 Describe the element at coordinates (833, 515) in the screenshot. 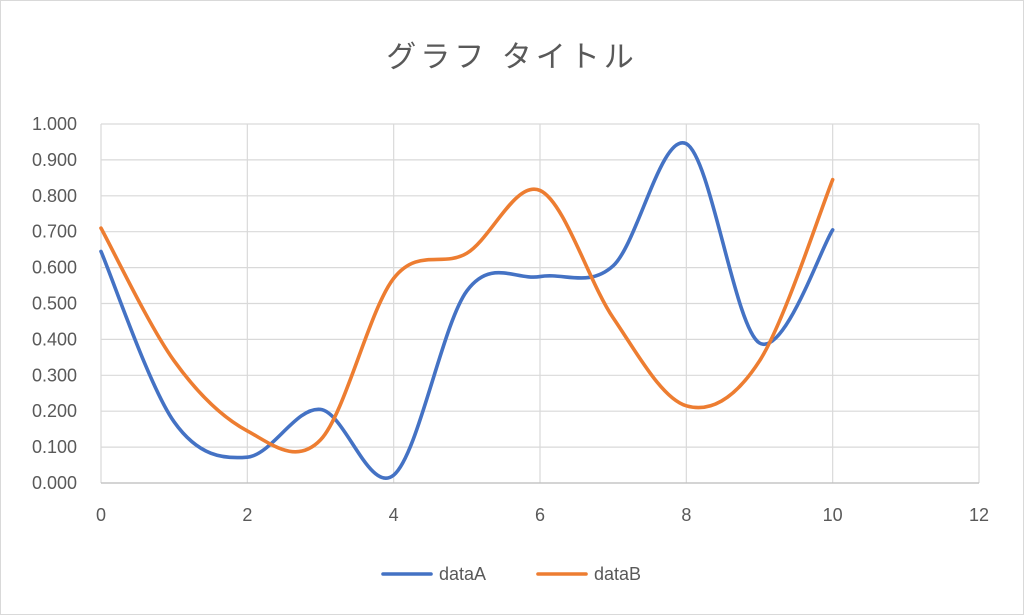

I see `x-tick-label: 10` at that location.